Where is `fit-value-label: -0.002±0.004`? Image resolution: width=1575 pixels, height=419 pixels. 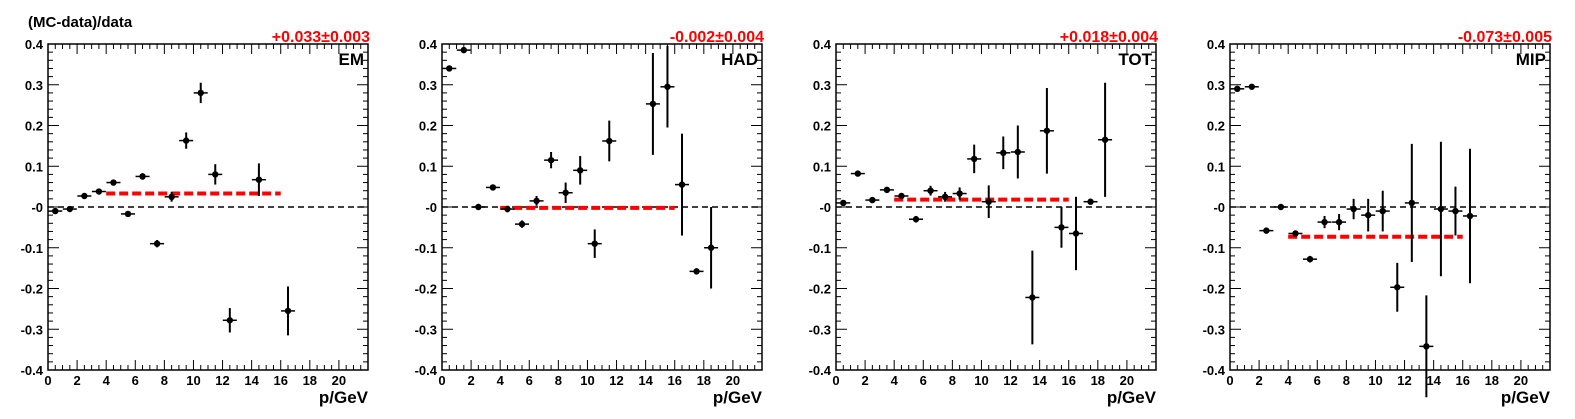
fit-value-label: -0.002±0.004 is located at coordinates (717, 37).